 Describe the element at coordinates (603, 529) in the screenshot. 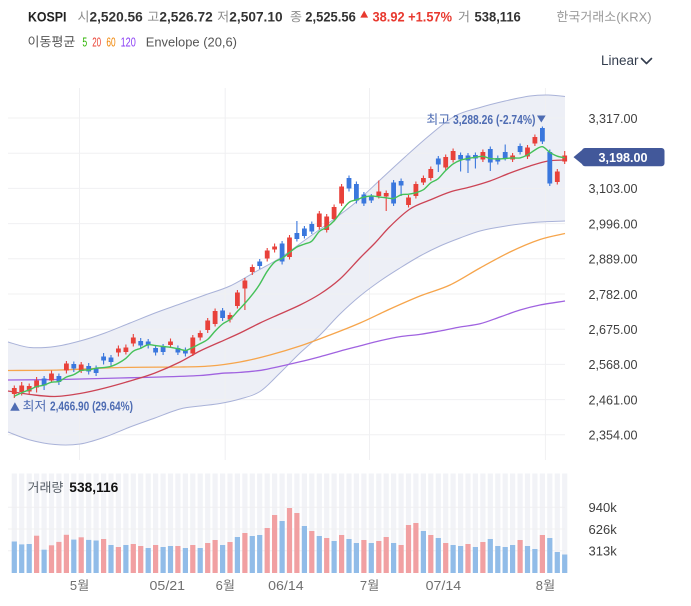

I see `svg-text: 626k` at that location.